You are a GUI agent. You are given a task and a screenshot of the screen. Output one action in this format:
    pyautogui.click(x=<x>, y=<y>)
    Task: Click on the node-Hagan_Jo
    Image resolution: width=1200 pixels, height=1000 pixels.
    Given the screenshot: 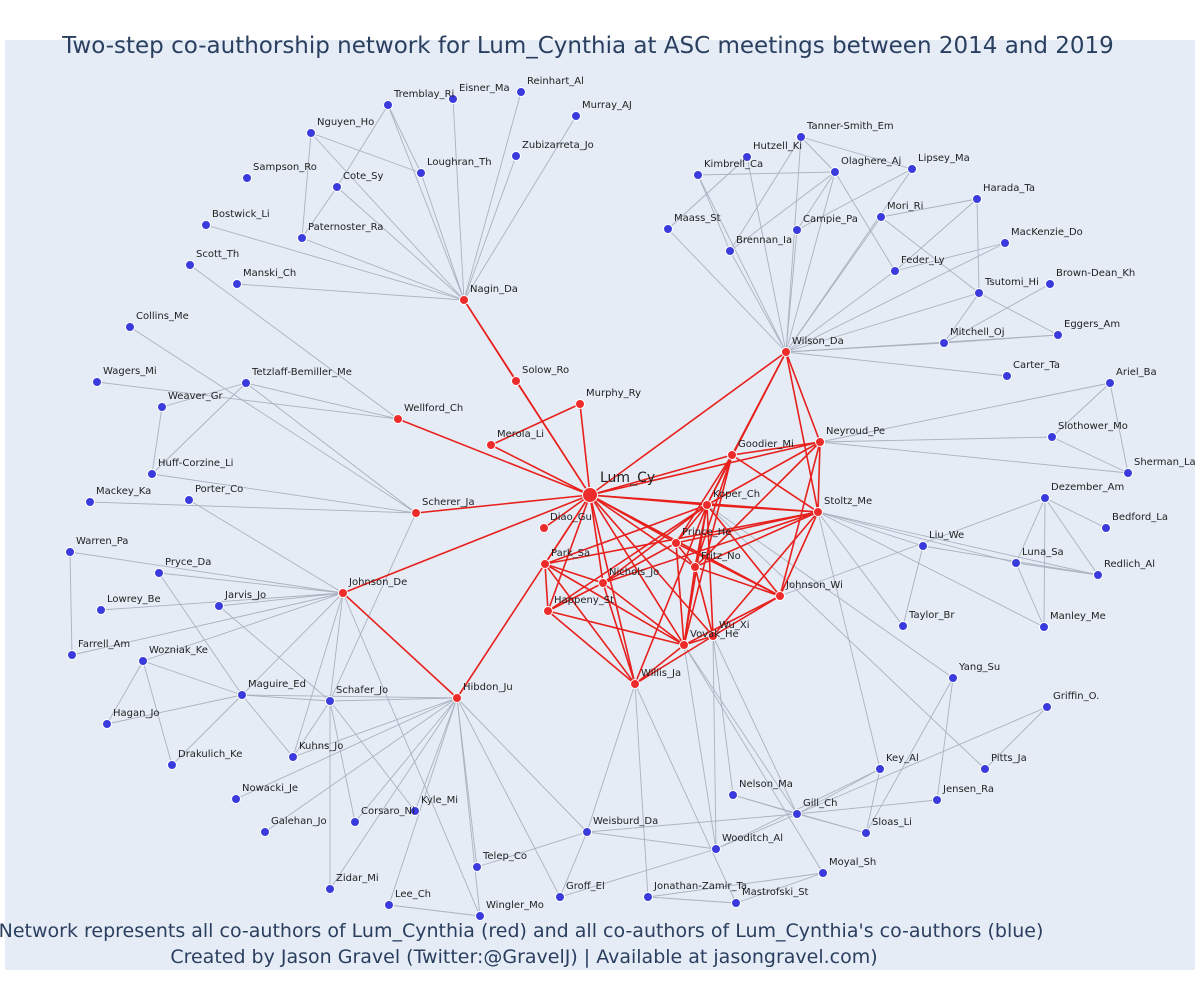 What is the action you would take?
    pyautogui.click(x=107, y=724)
    